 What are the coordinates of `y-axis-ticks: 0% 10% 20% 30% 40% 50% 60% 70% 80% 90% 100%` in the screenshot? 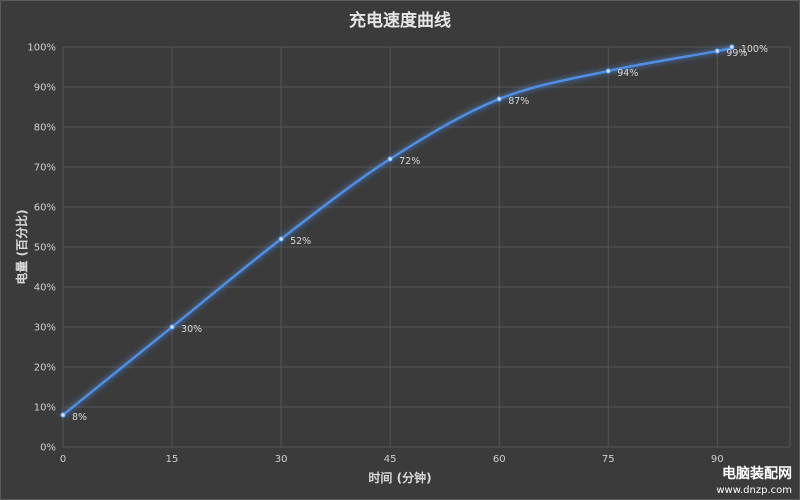 It's located at (41, 248).